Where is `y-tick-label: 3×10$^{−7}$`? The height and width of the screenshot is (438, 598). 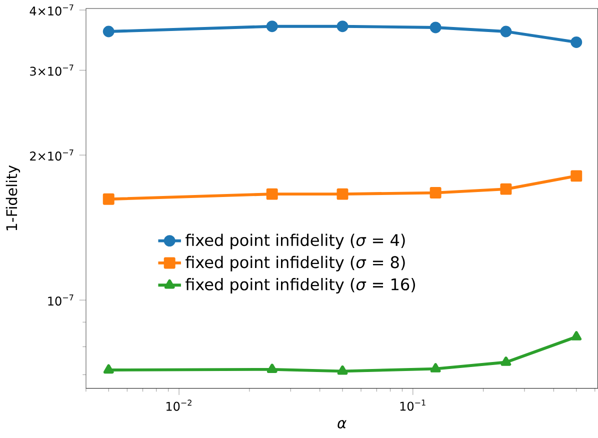 y-tick-label: 3×10$^{−7}$ is located at coordinates (52, 70).